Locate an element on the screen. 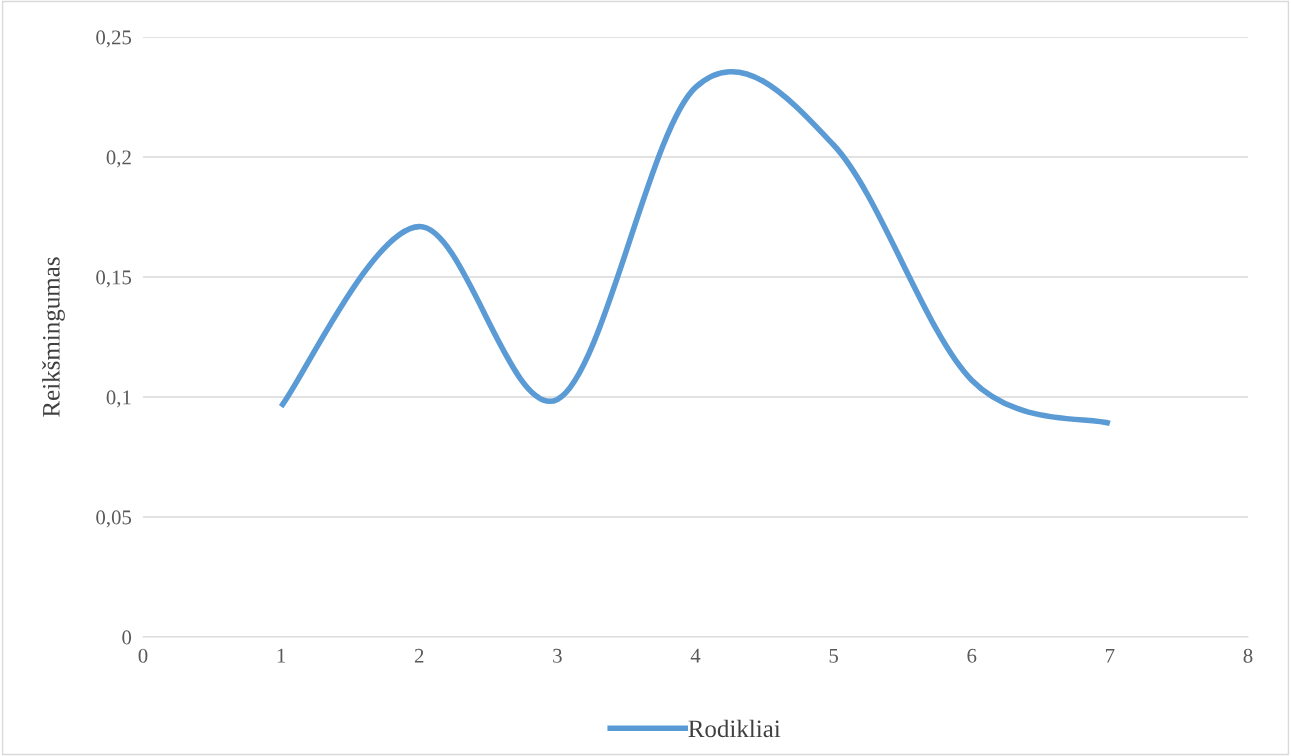 The image size is (1291, 756). x-tick-label: 4 is located at coordinates (695, 655).